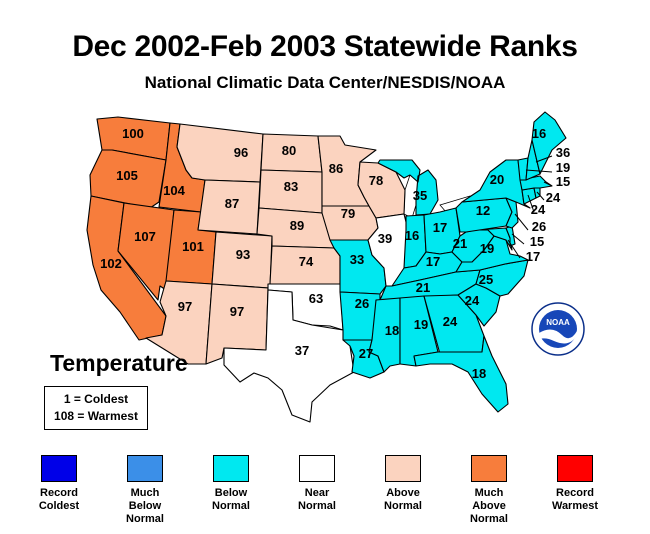 The image size is (650, 534). What do you see at coordinates (241, 152) in the screenshot?
I see `rank-label-mt: 96` at bounding box center [241, 152].